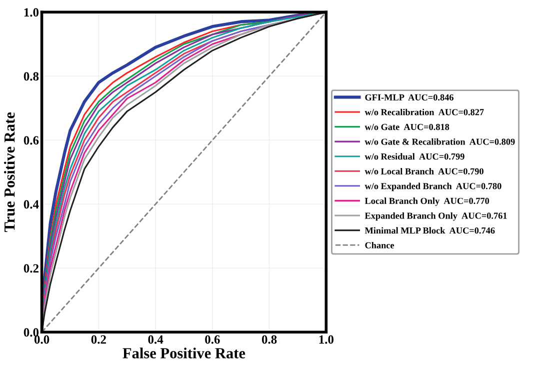 The image size is (550, 367). What do you see at coordinates (427, 202) in the screenshot?
I see `legend-label: Local Branch Only AUC=0.770` at bounding box center [427, 202].